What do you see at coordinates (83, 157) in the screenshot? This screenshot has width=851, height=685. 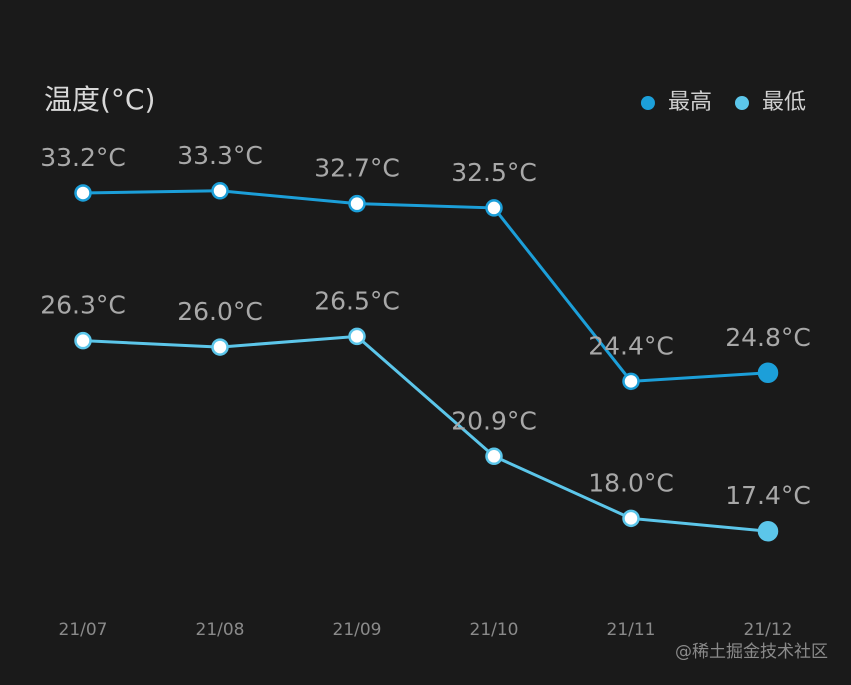 I see `data-label: 33.2°C` at bounding box center [83, 157].